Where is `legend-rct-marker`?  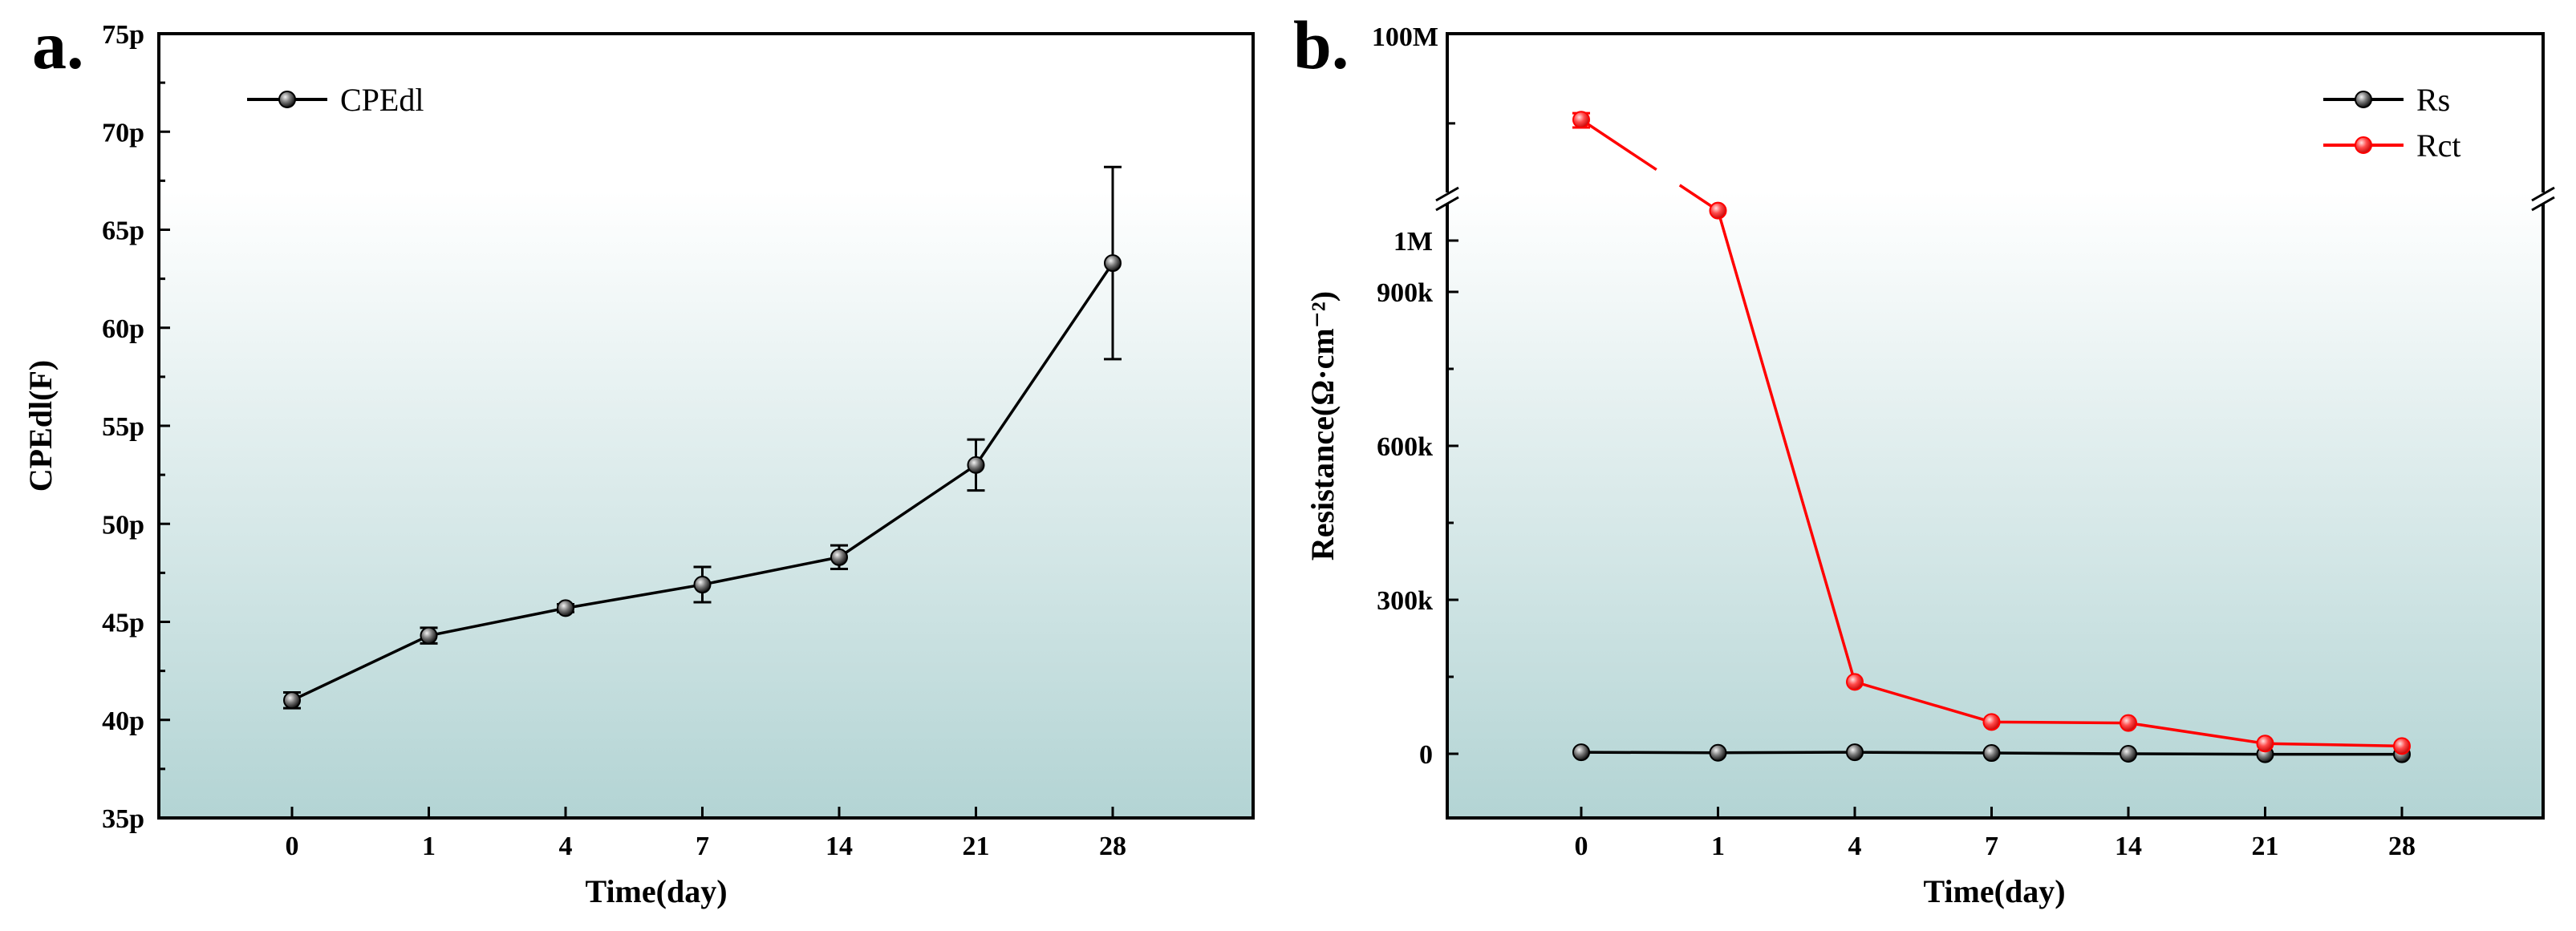 legend-rct-marker is located at coordinates (2363, 145).